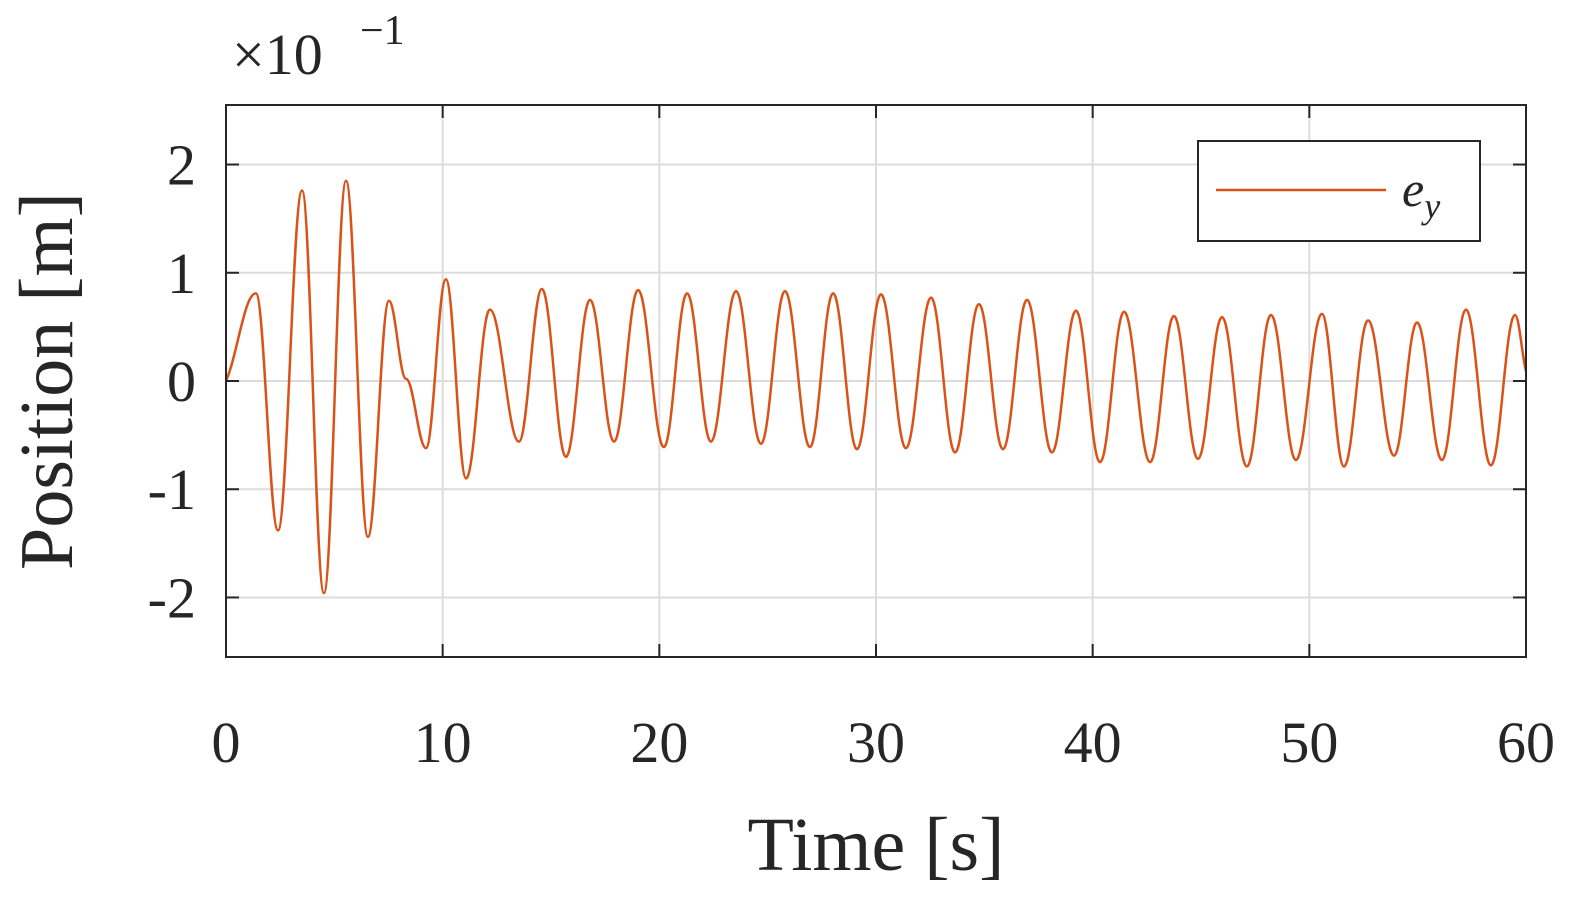 This screenshot has width=1578, height=911. What do you see at coordinates (443, 742) in the screenshot?
I see `x-tick-label: 10` at bounding box center [443, 742].